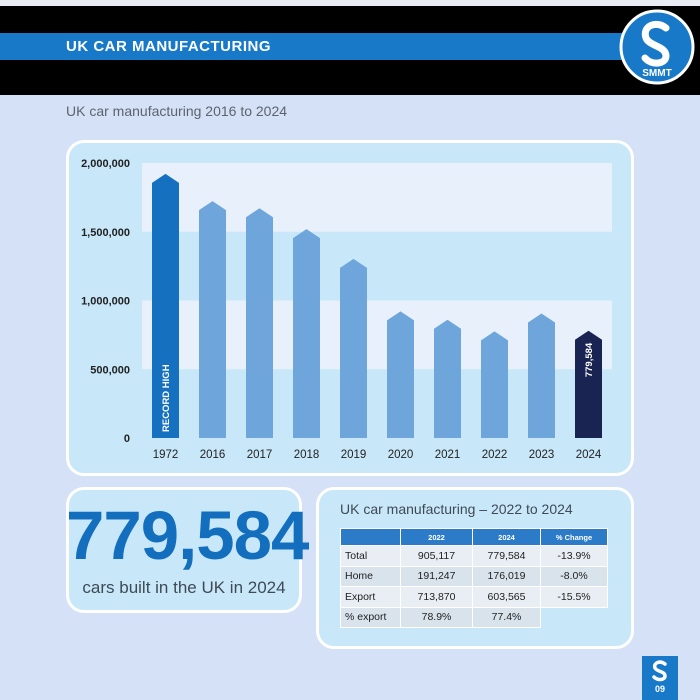  I want to click on table-cell: 713,870, so click(436, 597).